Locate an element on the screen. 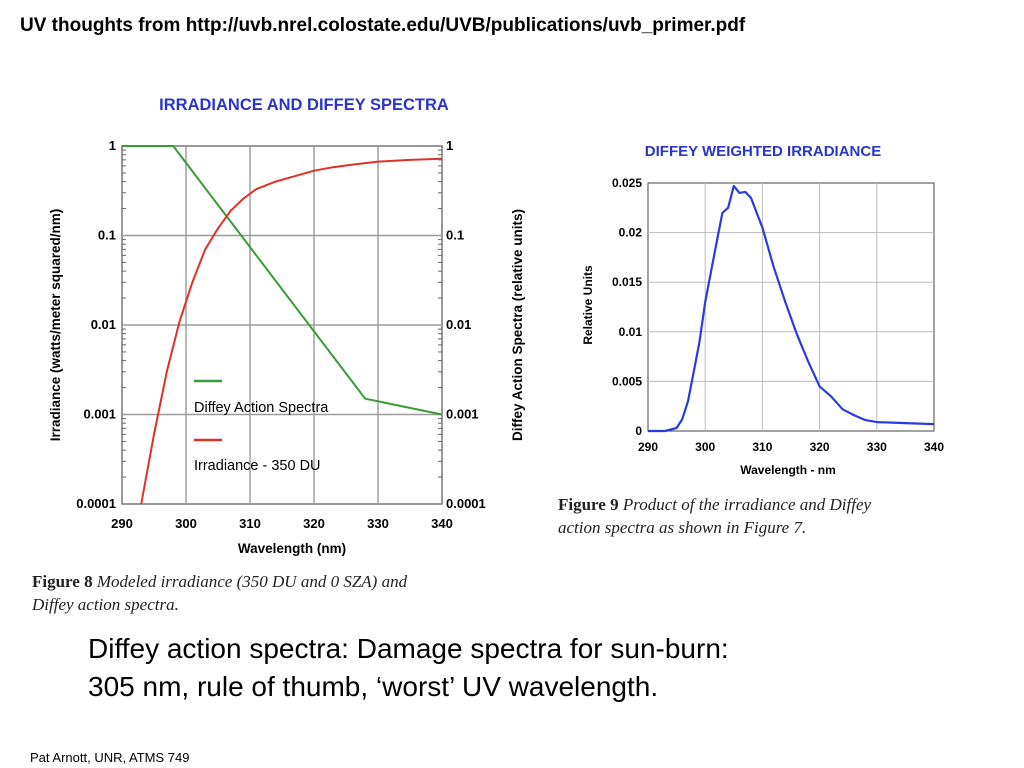  y-tick-label: 0.025 is located at coordinates (627, 183).